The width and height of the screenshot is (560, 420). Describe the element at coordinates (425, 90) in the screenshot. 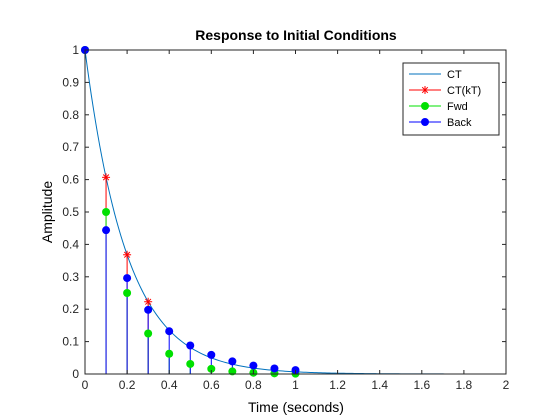

I see `legend-marker-ct-kt-` at that location.